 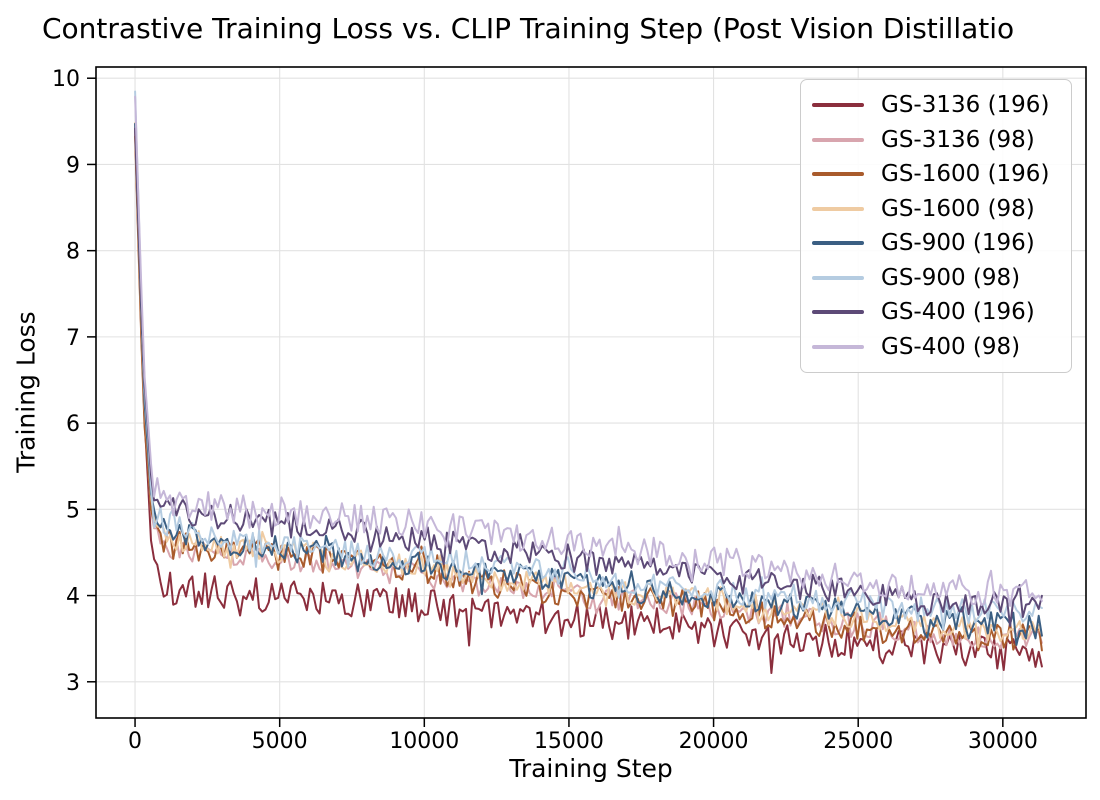 What do you see at coordinates (958, 243) in the screenshot?
I see `legend-label: GS-900 (196)` at bounding box center [958, 243].